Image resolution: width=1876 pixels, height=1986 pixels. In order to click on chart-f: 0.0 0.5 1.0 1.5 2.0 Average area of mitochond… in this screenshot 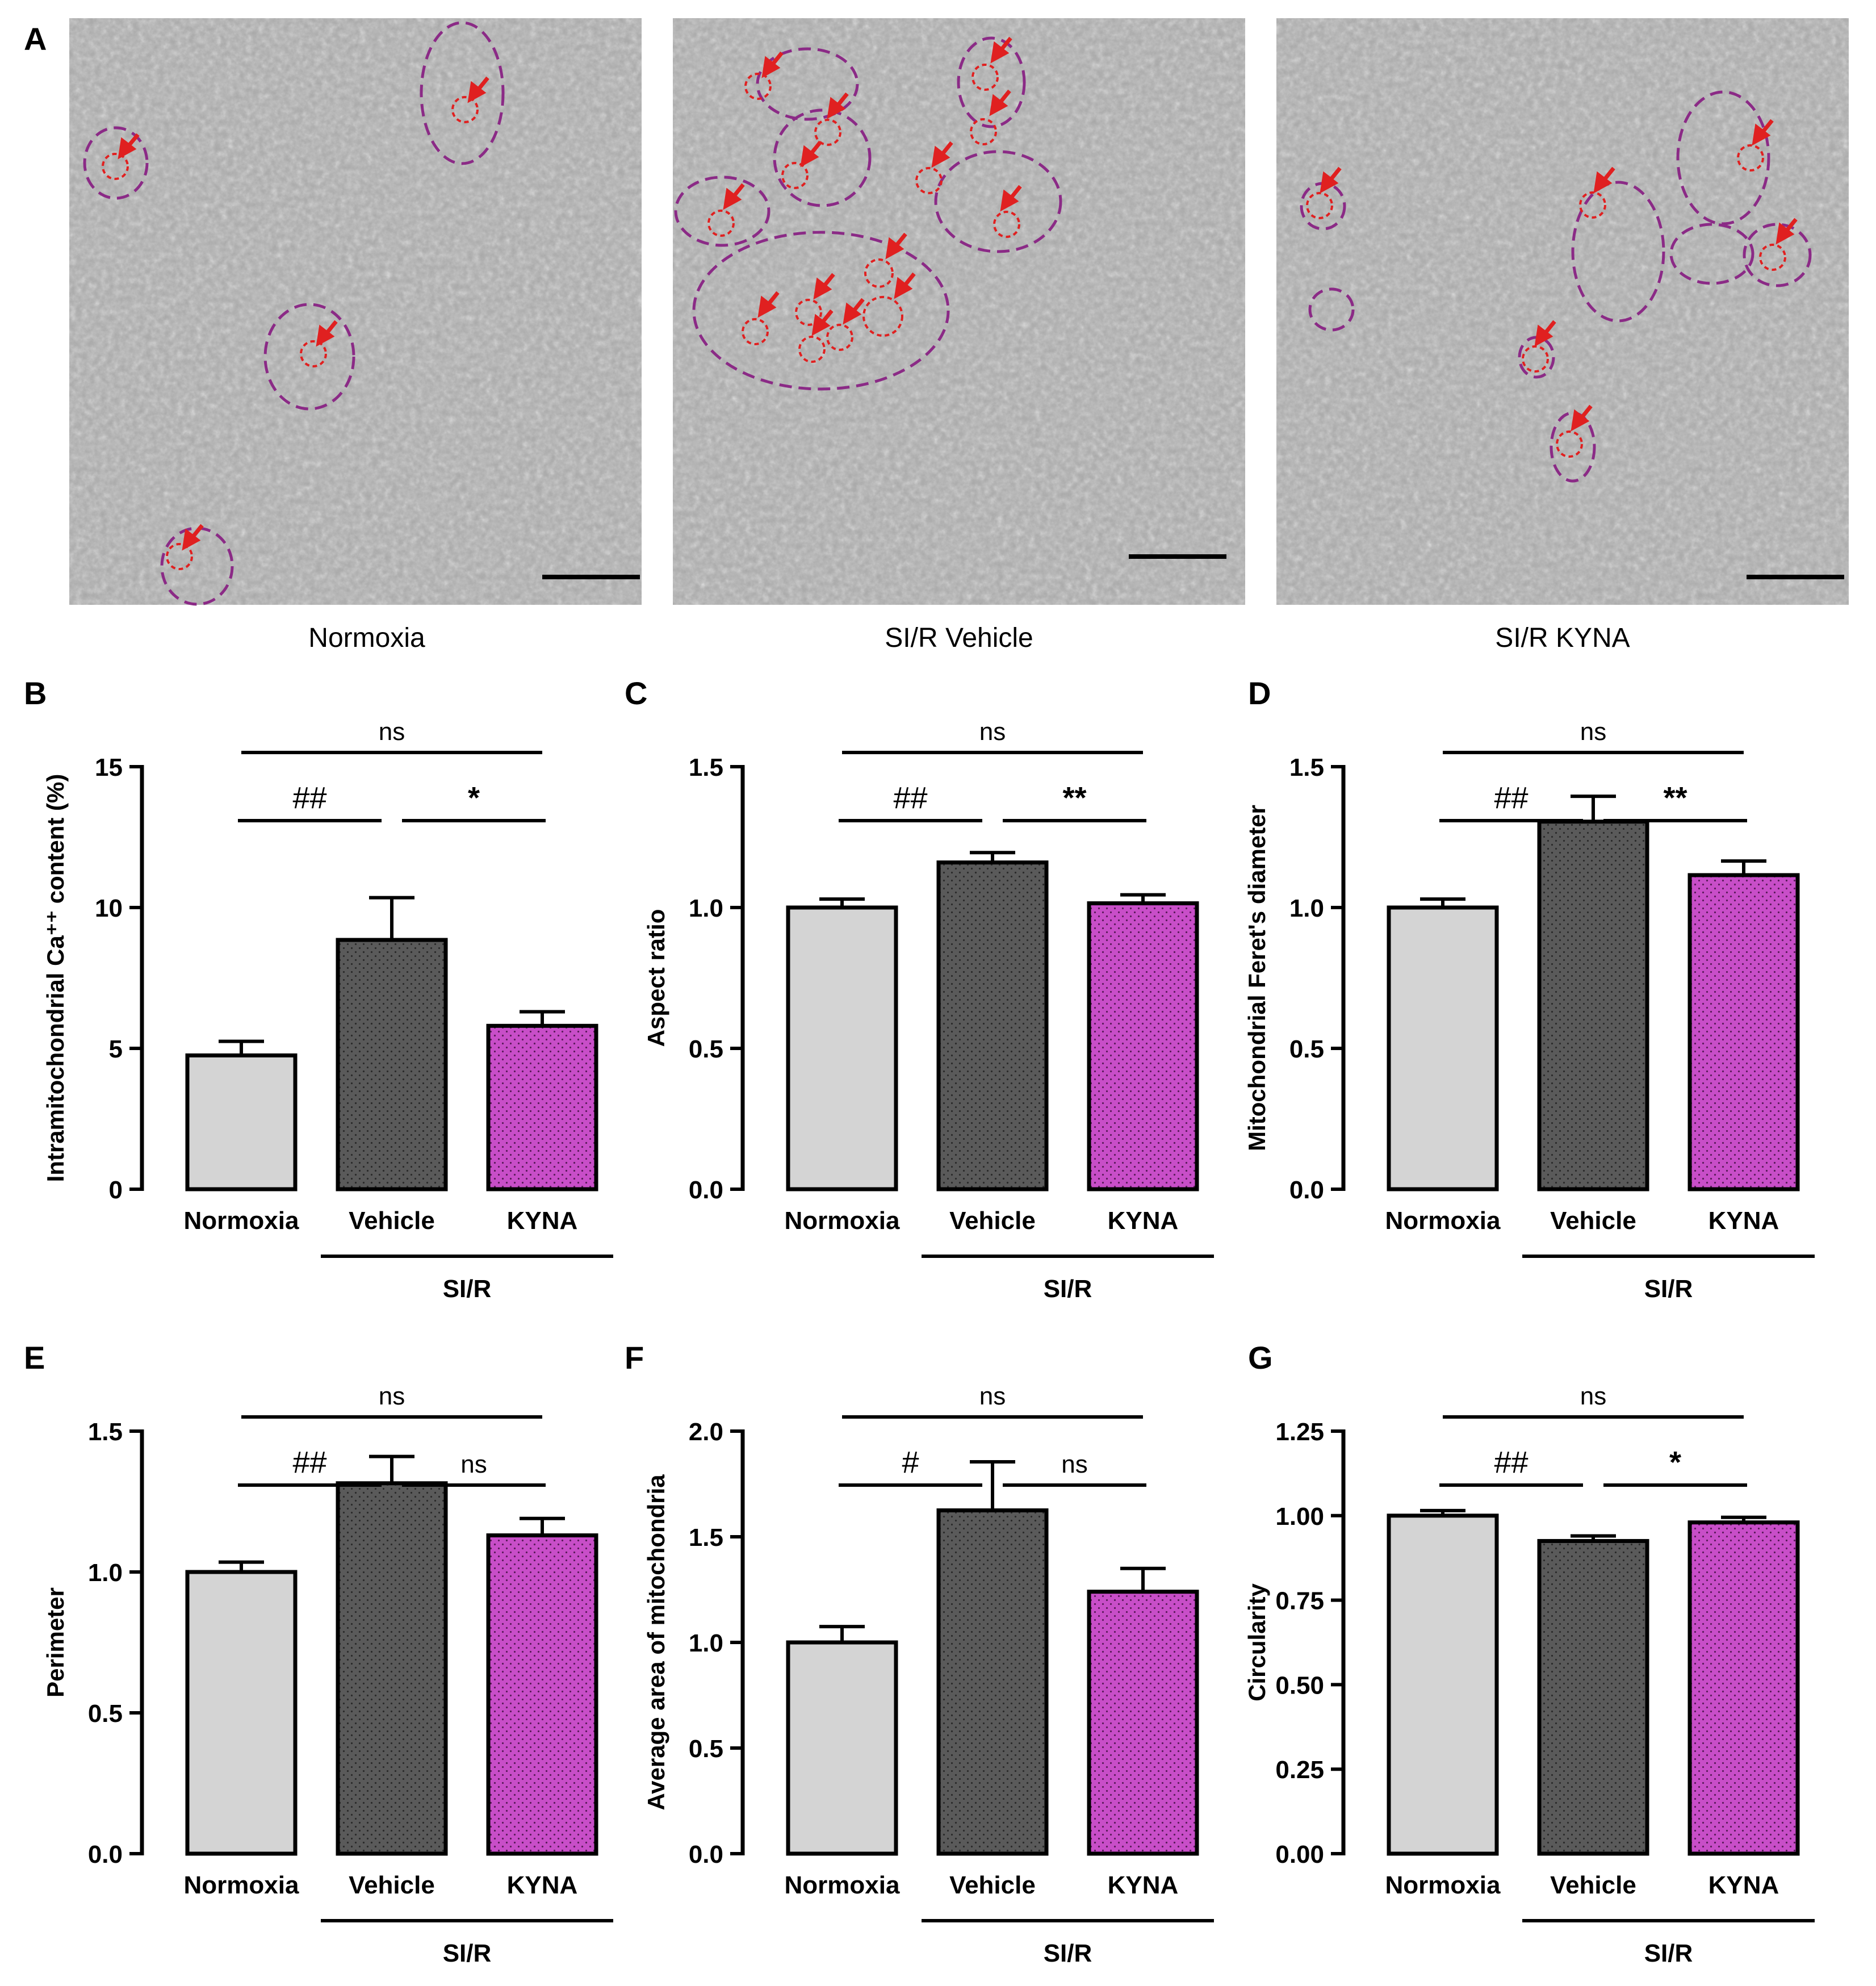, I will do `click(928, 1674)`.